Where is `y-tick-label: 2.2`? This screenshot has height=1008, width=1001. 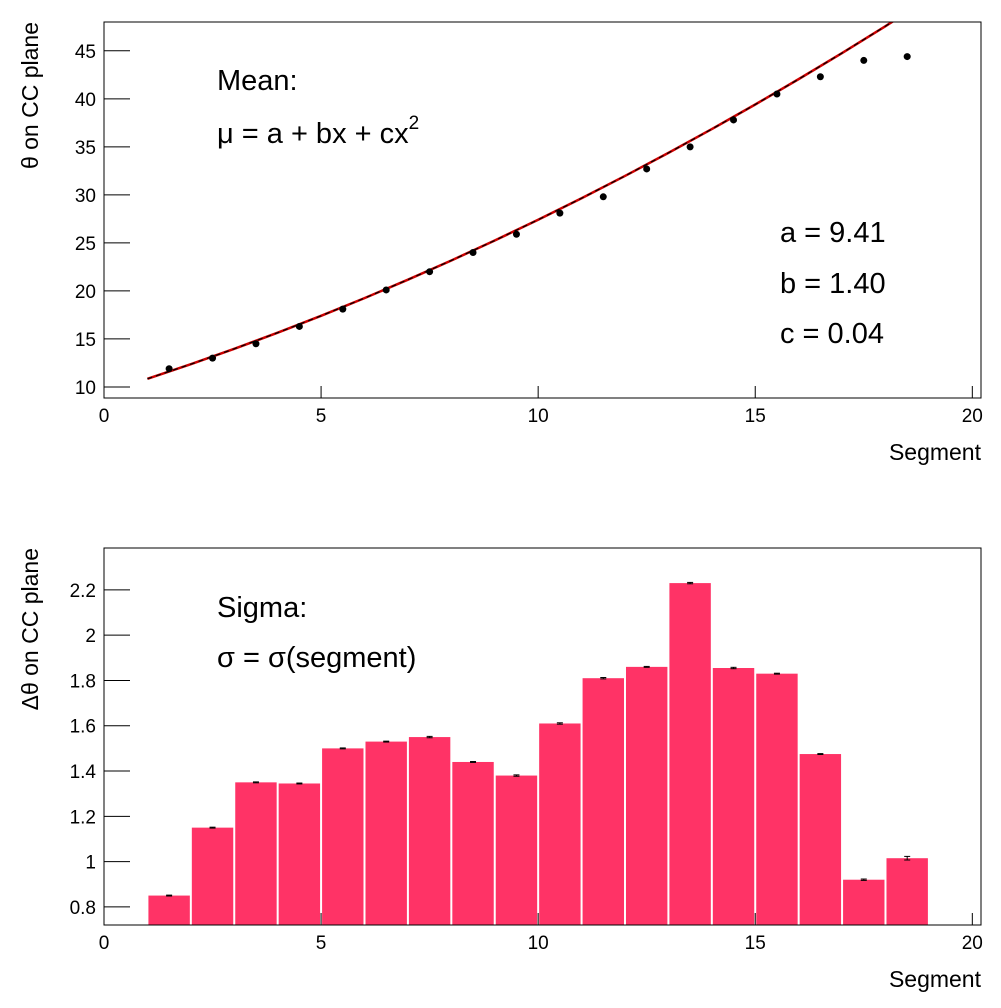 y-tick-label: 2.2 is located at coordinates (83, 591).